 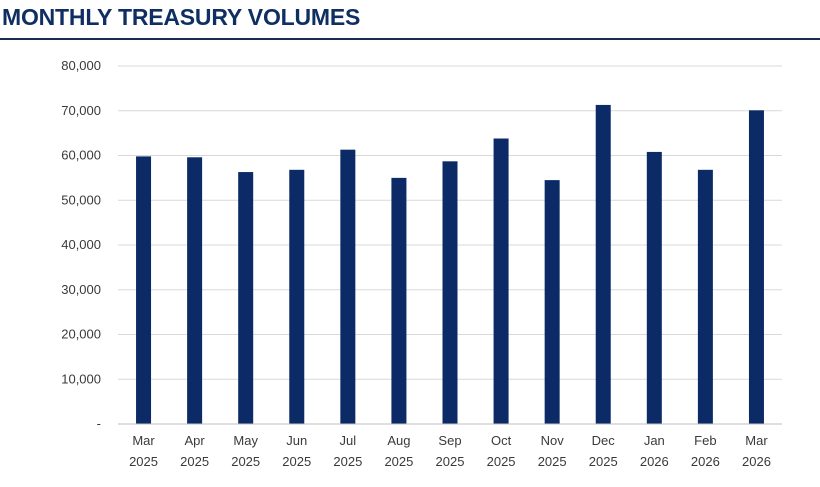 What do you see at coordinates (604, 440) in the screenshot?
I see `x-tick-label-month: Dec` at bounding box center [604, 440].